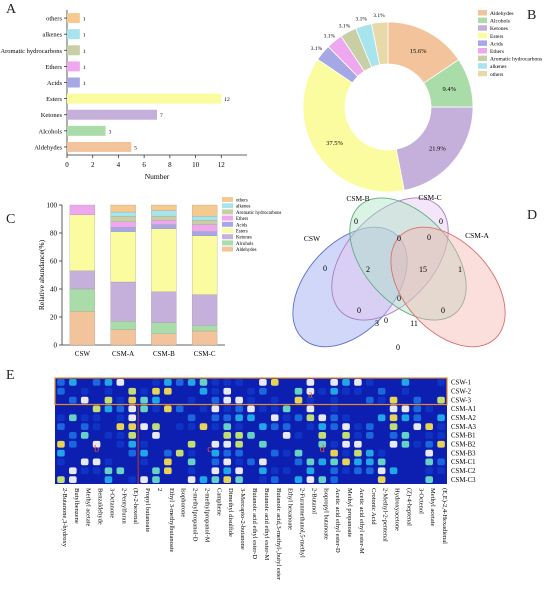 The image size is (550, 614). I want to click on panel-label-a: A, so click(11, 9).